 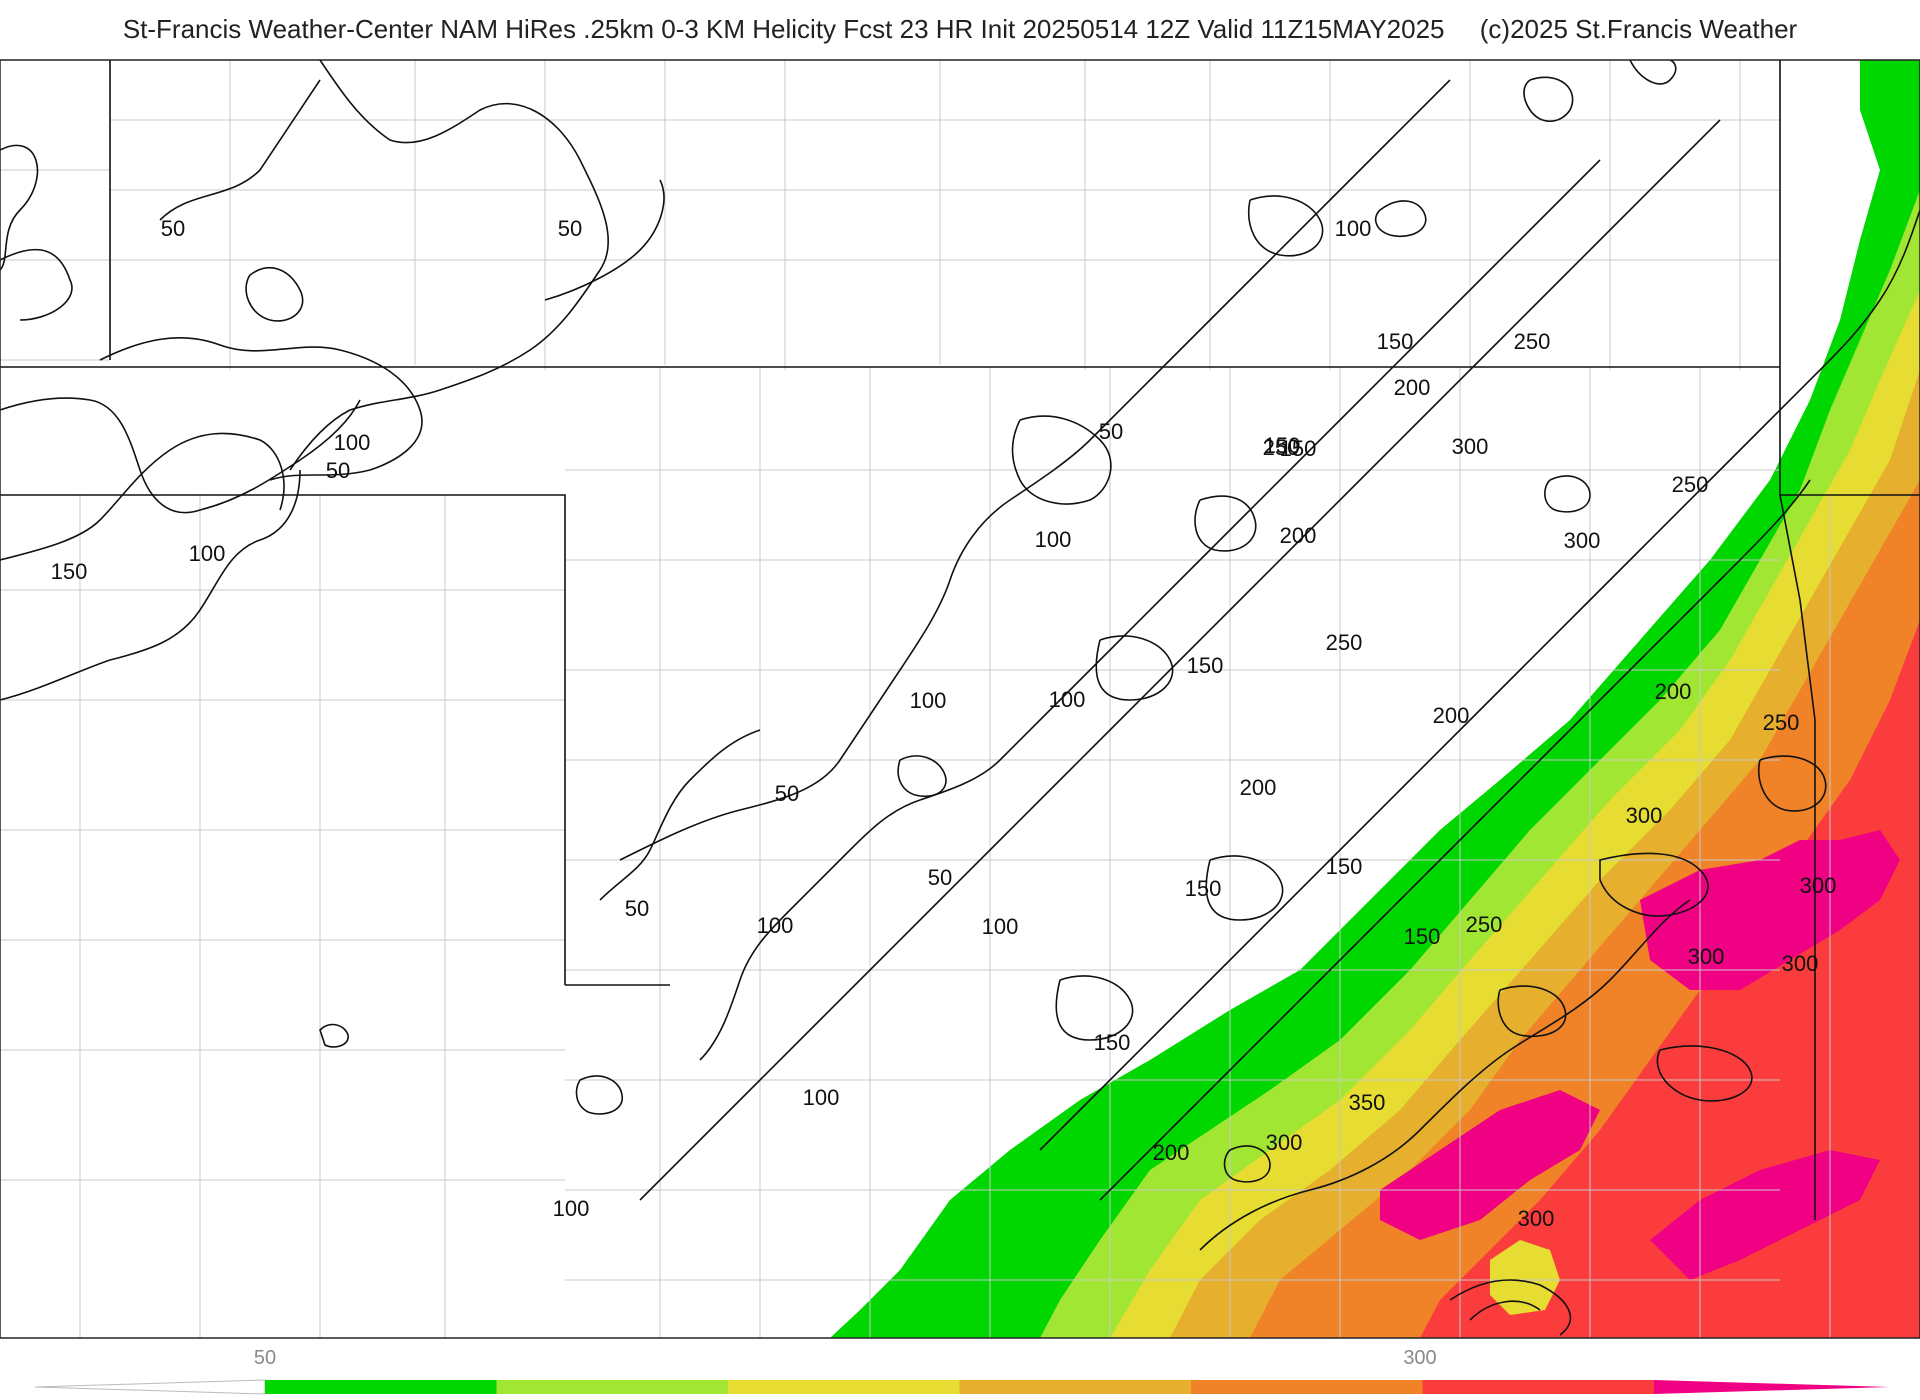 What do you see at coordinates (1490, 1165) in the screenshot?
I see `band-350-south` at bounding box center [1490, 1165].